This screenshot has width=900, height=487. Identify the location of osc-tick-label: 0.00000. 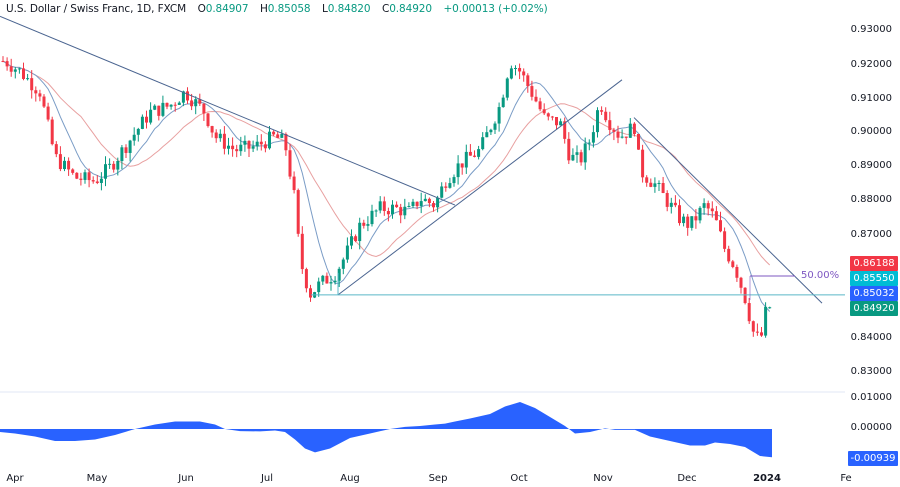
(871, 427).